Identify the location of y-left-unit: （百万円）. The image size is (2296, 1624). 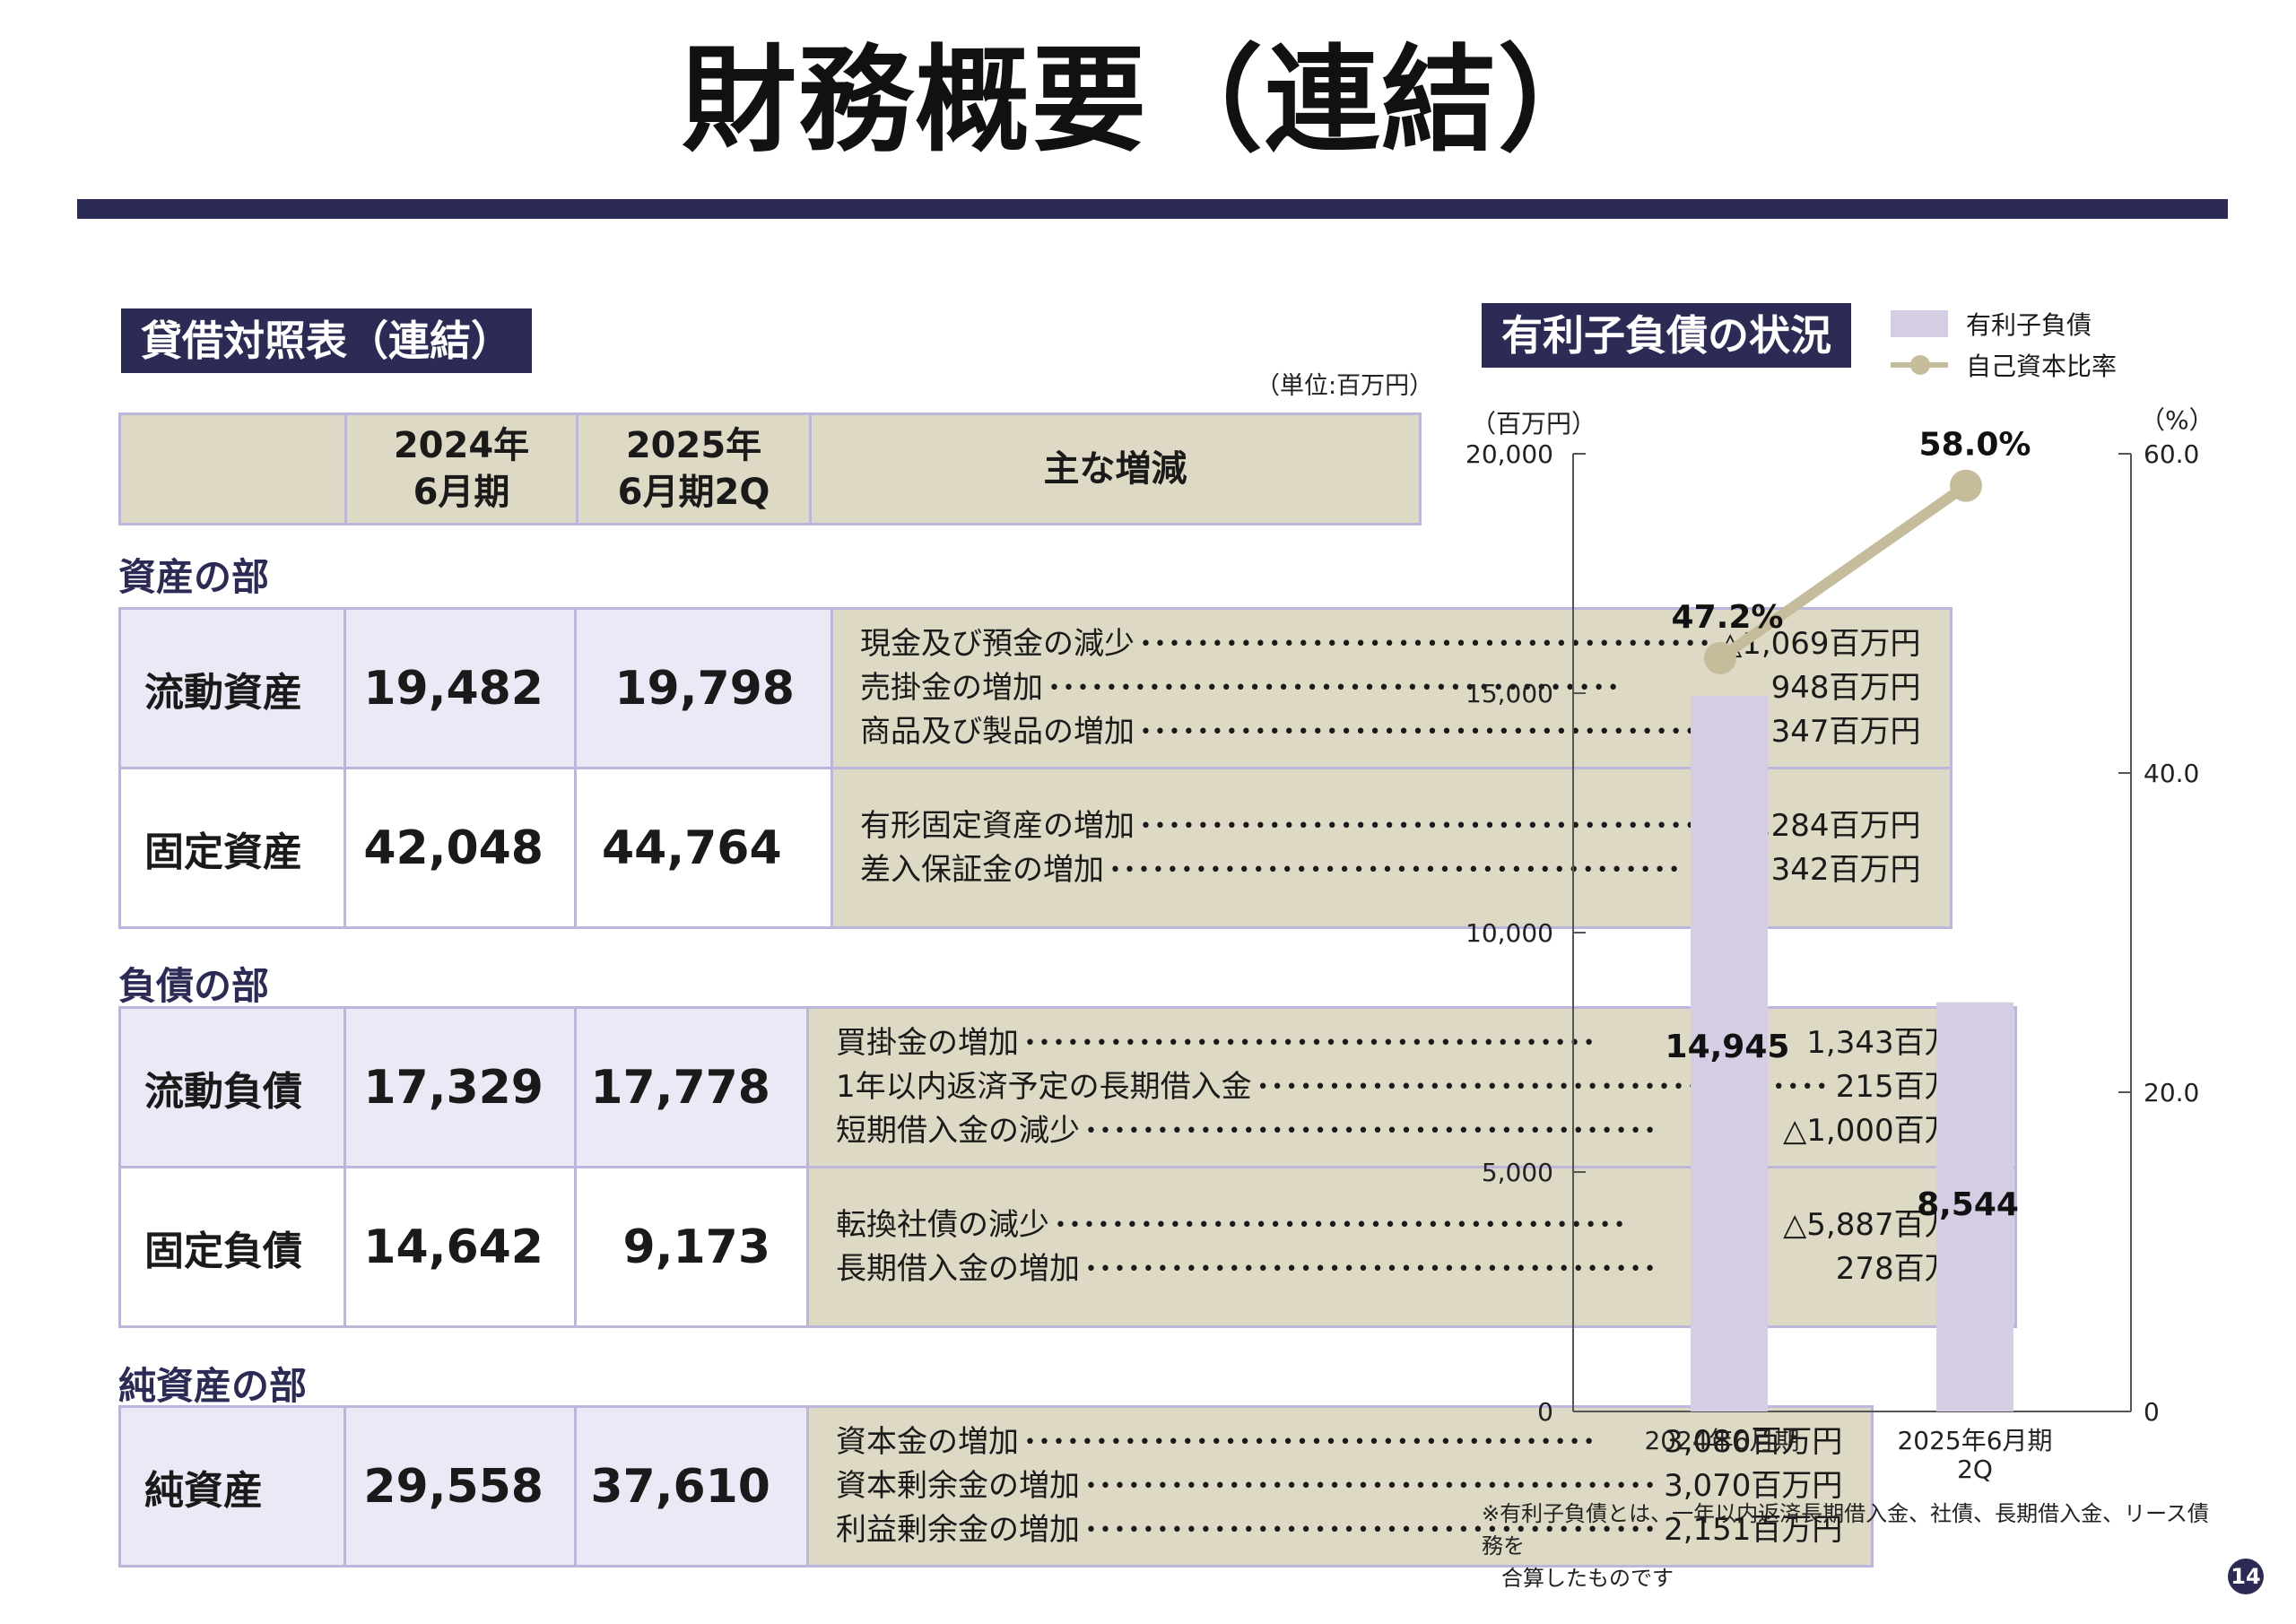
(1533, 424).